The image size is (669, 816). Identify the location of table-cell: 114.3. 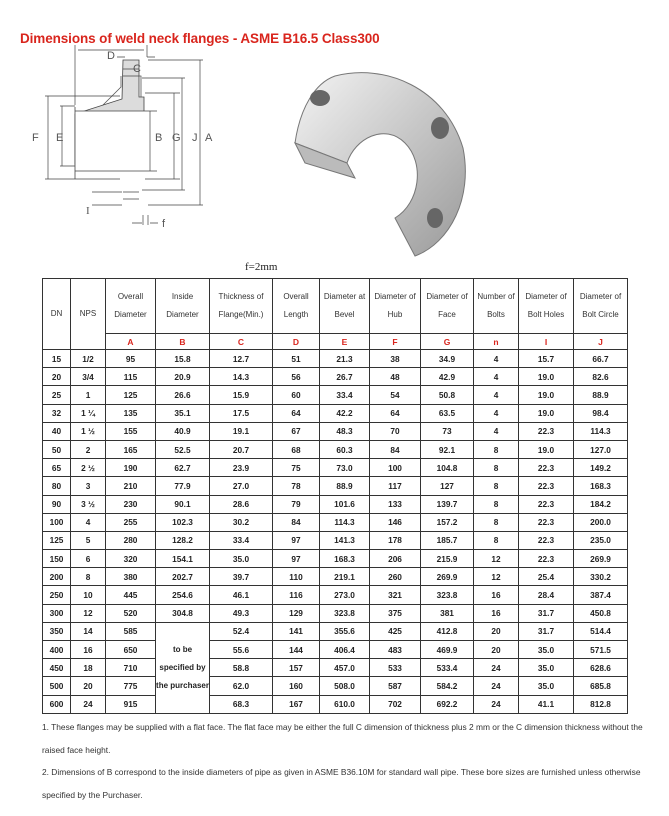
(344, 522).